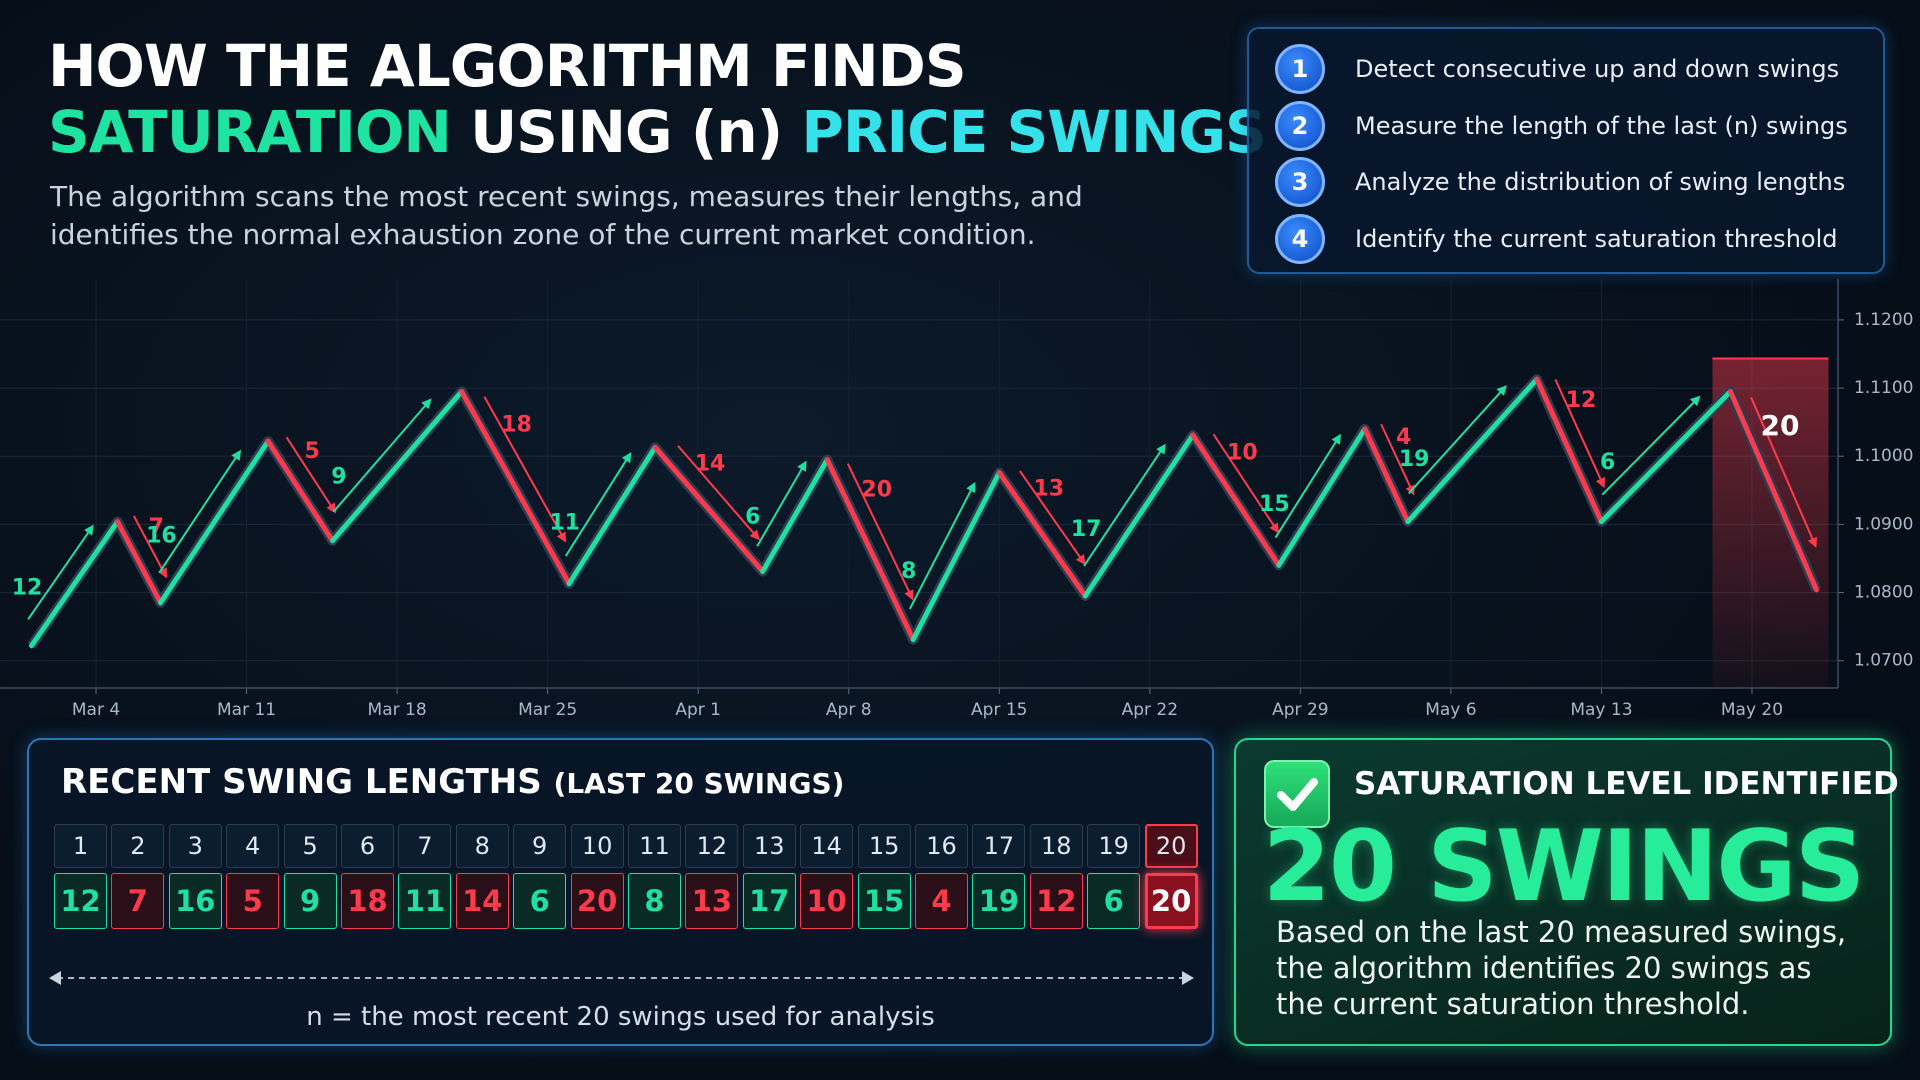 The image size is (1920, 1080). What do you see at coordinates (1883, 456) in the screenshot?
I see `y-tick-label: 1.1000` at bounding box center [1883, 456].